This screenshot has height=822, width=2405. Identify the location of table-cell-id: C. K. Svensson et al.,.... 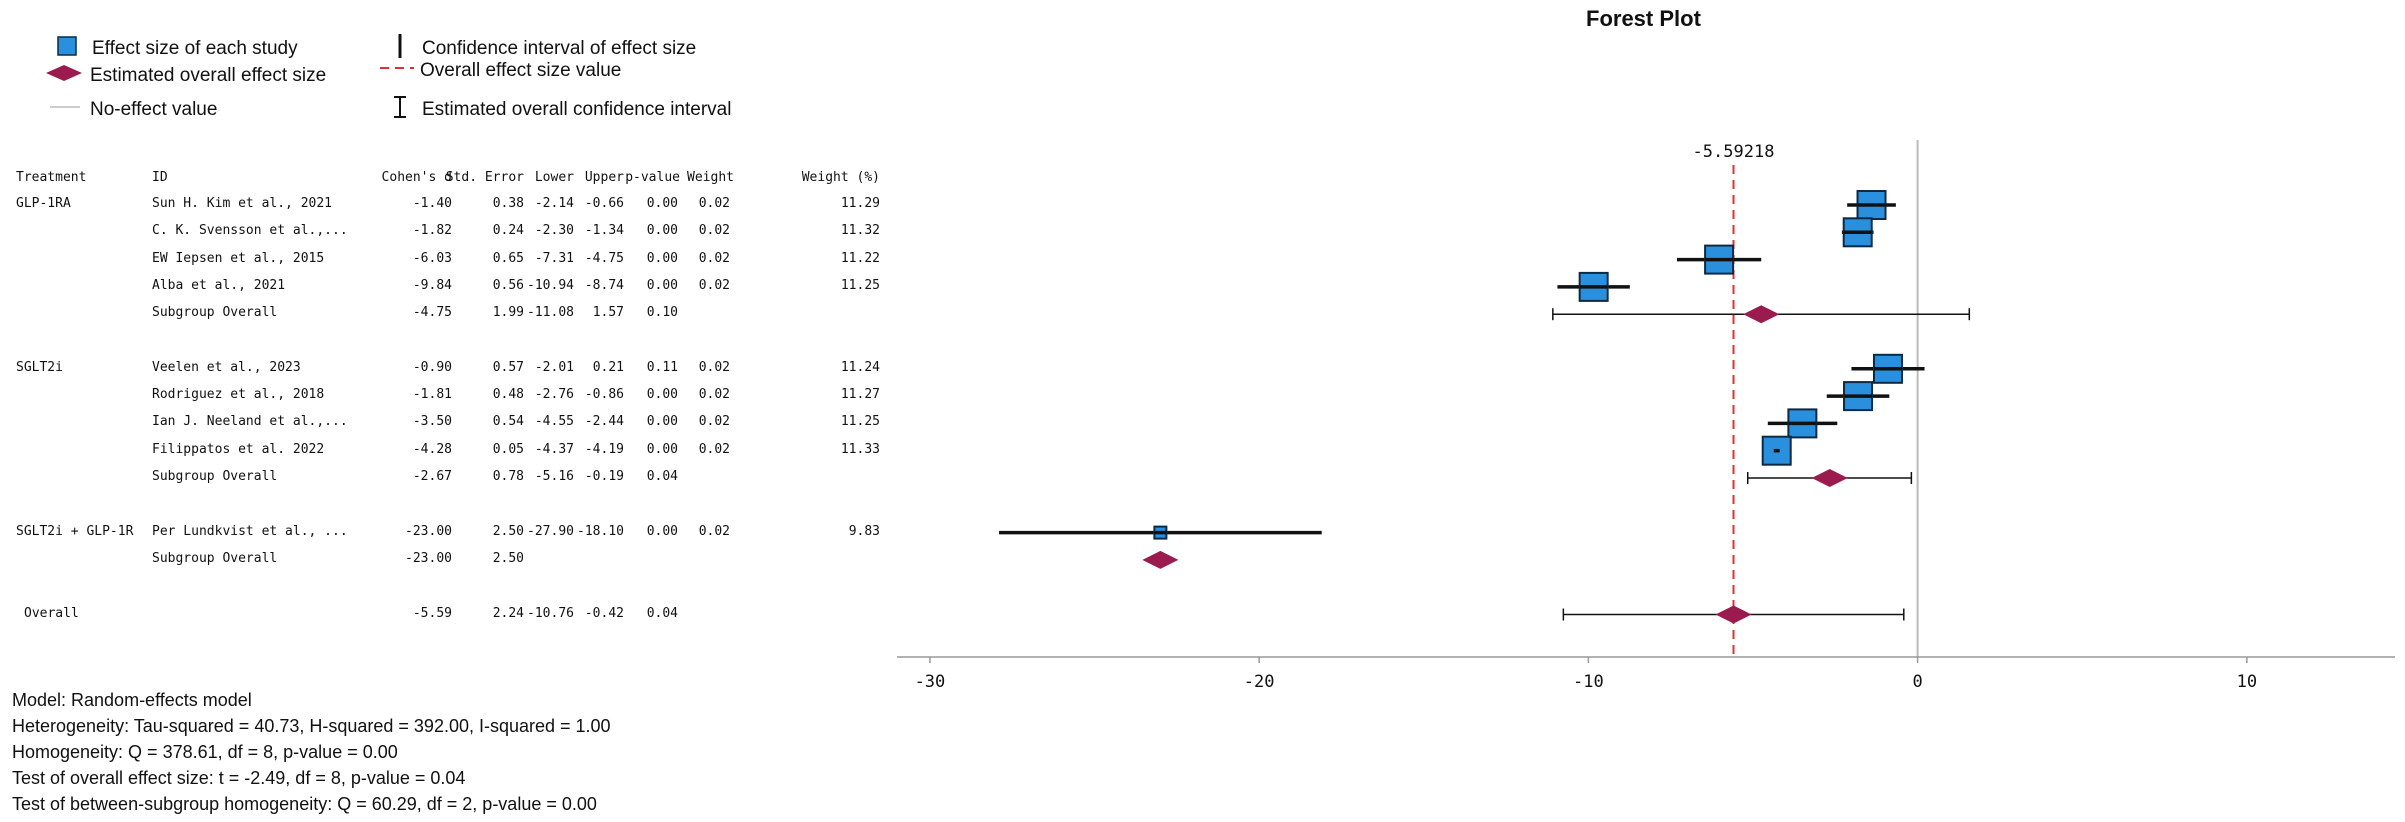
(250, 231).